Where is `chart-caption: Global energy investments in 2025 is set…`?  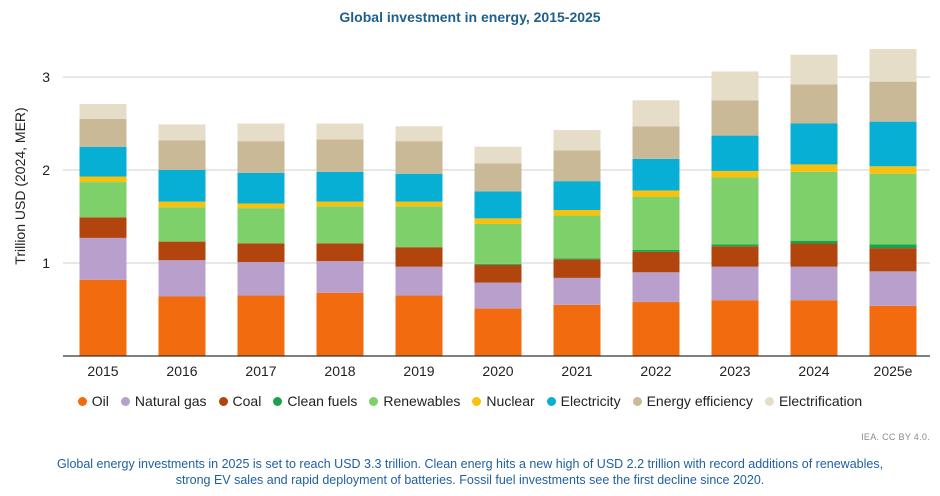
chart-caption: Global energy investments in 2025 is set… is located at coordinates (470, 472).